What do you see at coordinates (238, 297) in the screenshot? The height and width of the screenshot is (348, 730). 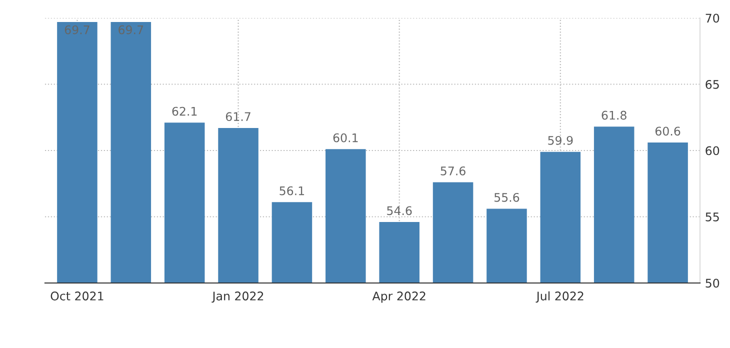 I see `x-tick-label: Jan 2022` at bounding box center [238, 297].